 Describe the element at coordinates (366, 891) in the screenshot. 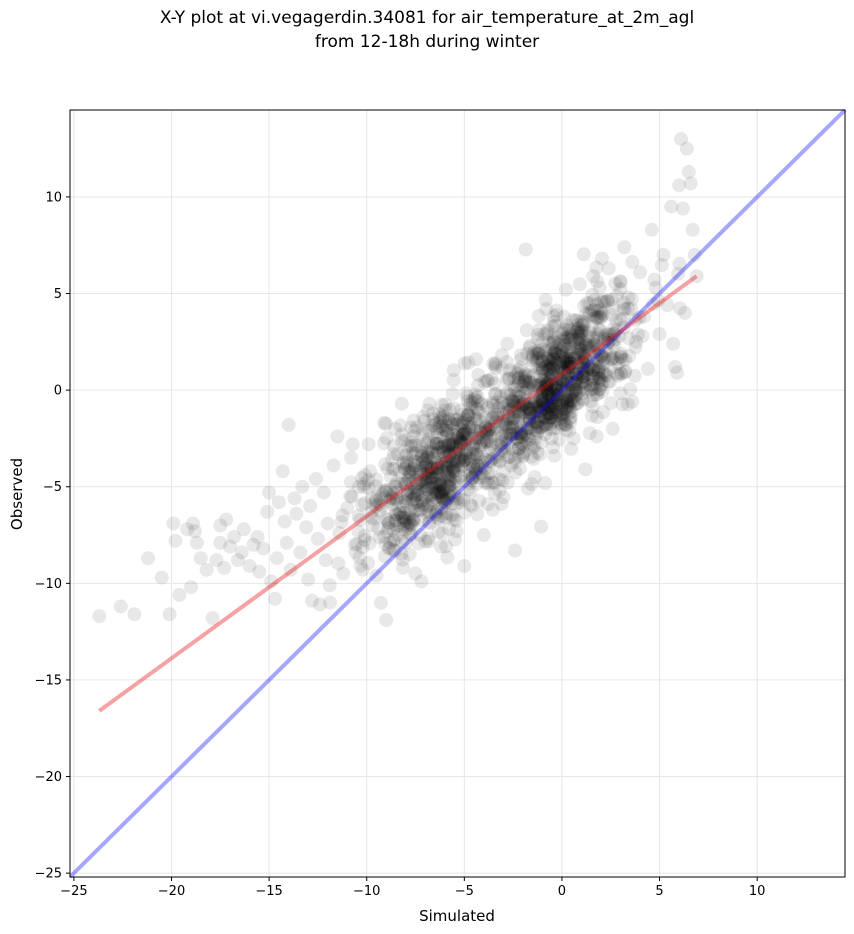

I see `x-tick-label: −10` at that location.